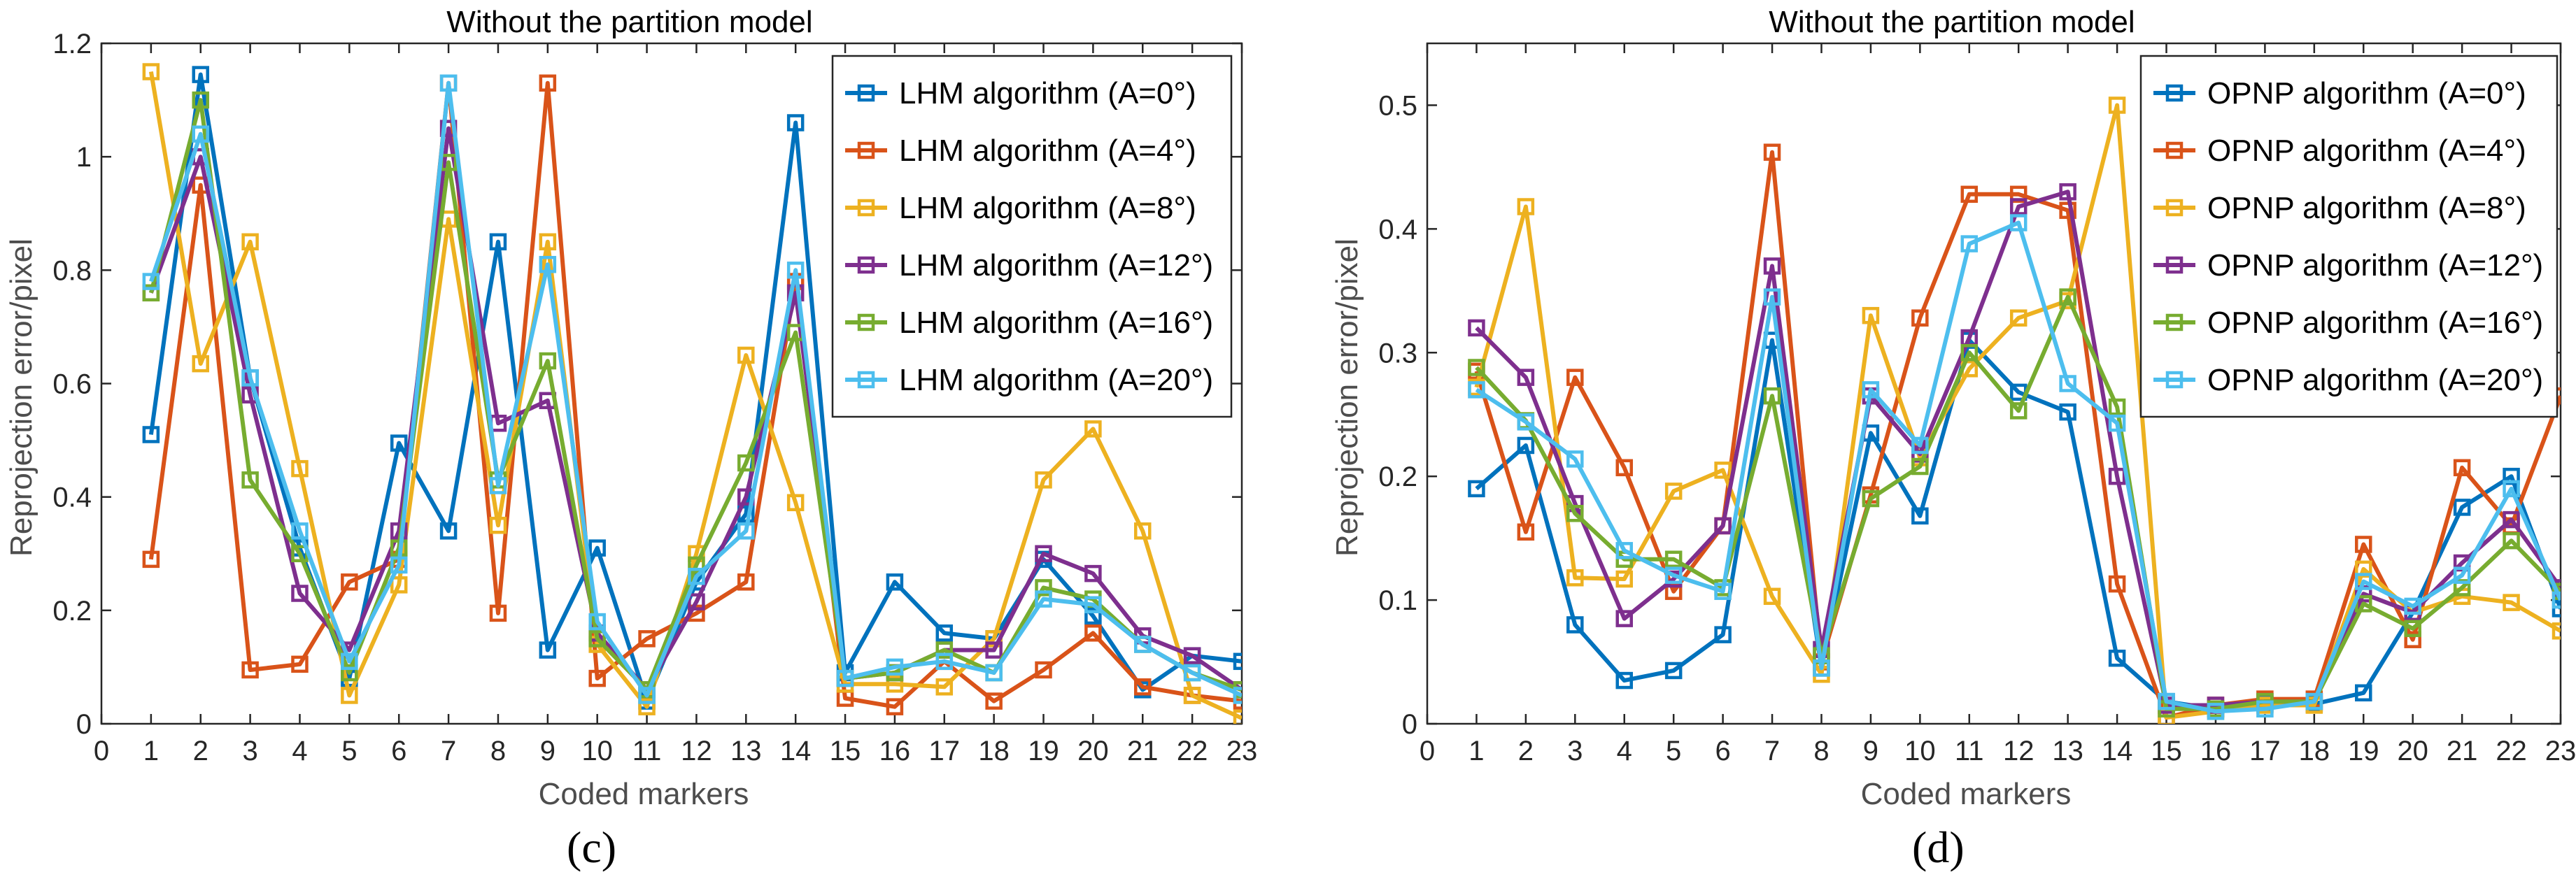  Describe the element at coordinates (2511, 751) in the screenshot. I see `x-tick-label: 22` at that location.